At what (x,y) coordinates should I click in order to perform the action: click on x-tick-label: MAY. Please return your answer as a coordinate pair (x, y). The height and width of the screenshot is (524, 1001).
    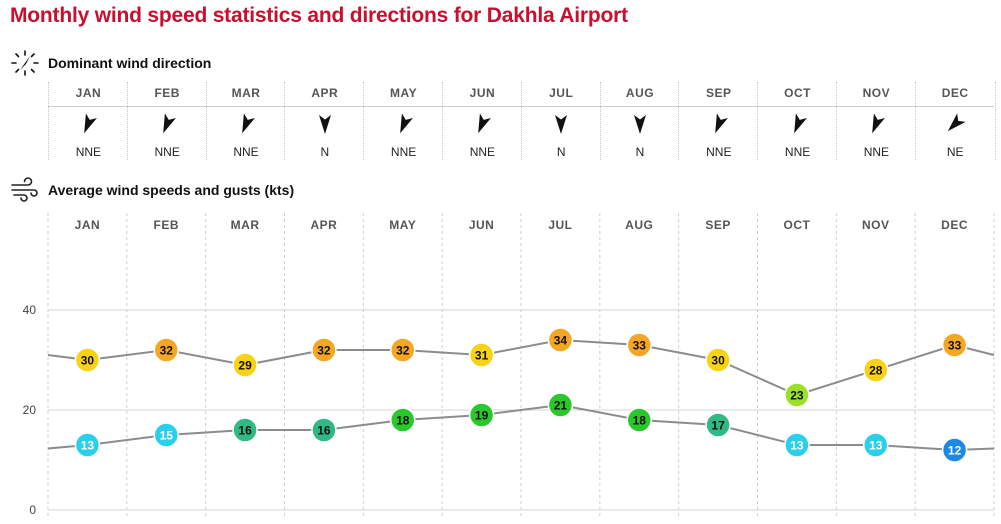
    Looking at the image, I should click on (402, 225).